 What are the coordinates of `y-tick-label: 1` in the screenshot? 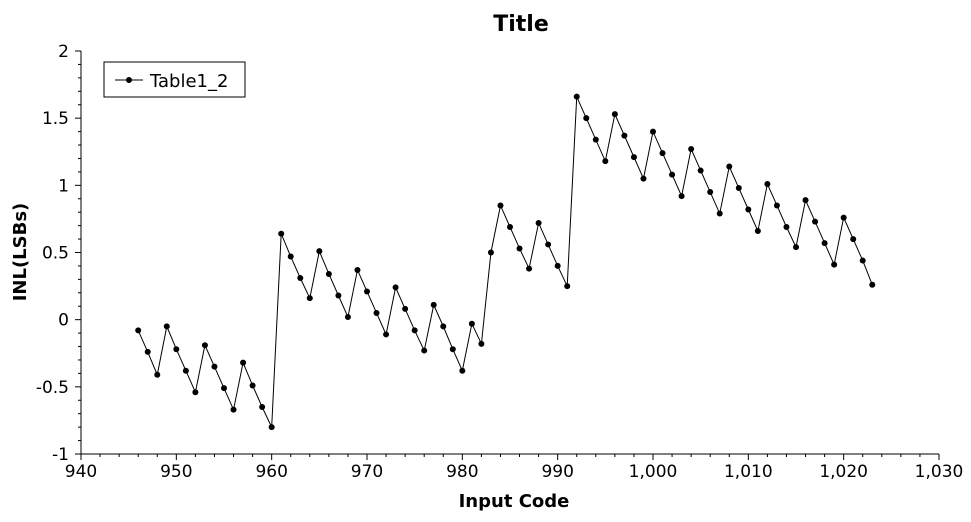 It's located at (63, 186).